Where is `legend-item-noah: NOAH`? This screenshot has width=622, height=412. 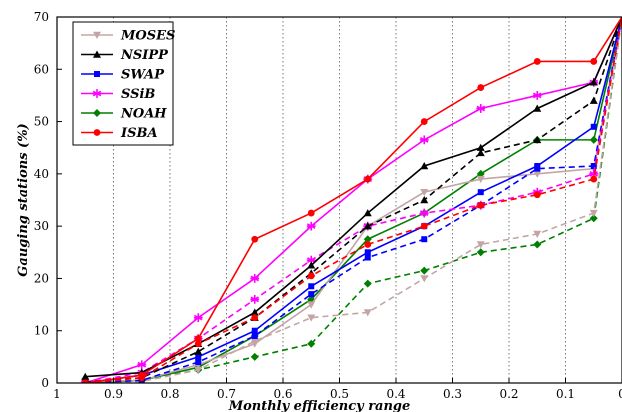
legend-item-noah: NOAH is located at coordinates (124, 114).